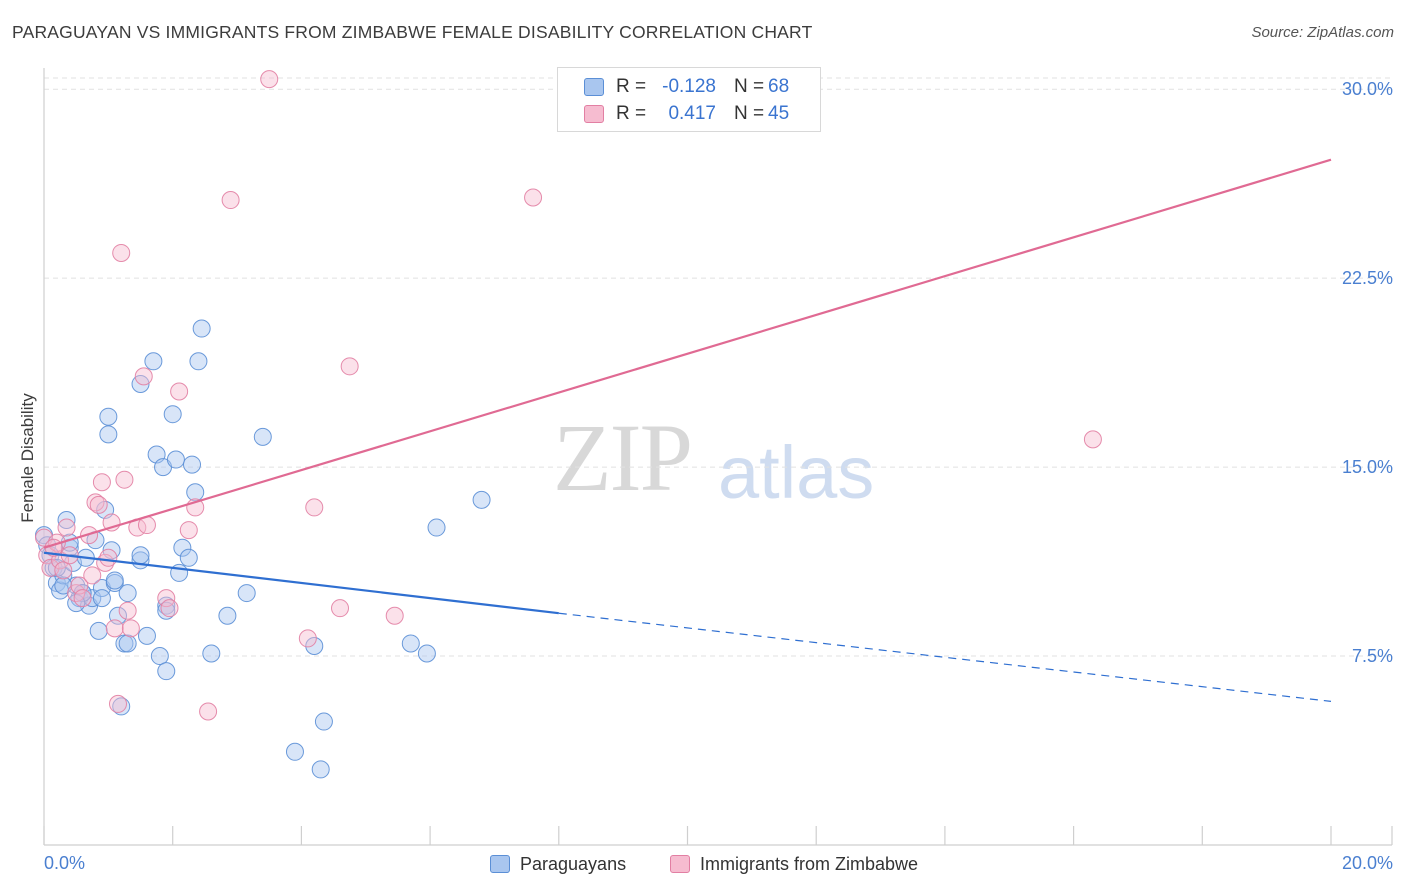  Describe the element at coordinates (64, 863) in the screenshot. I see `x-tick-label: 0.0%` at that location.